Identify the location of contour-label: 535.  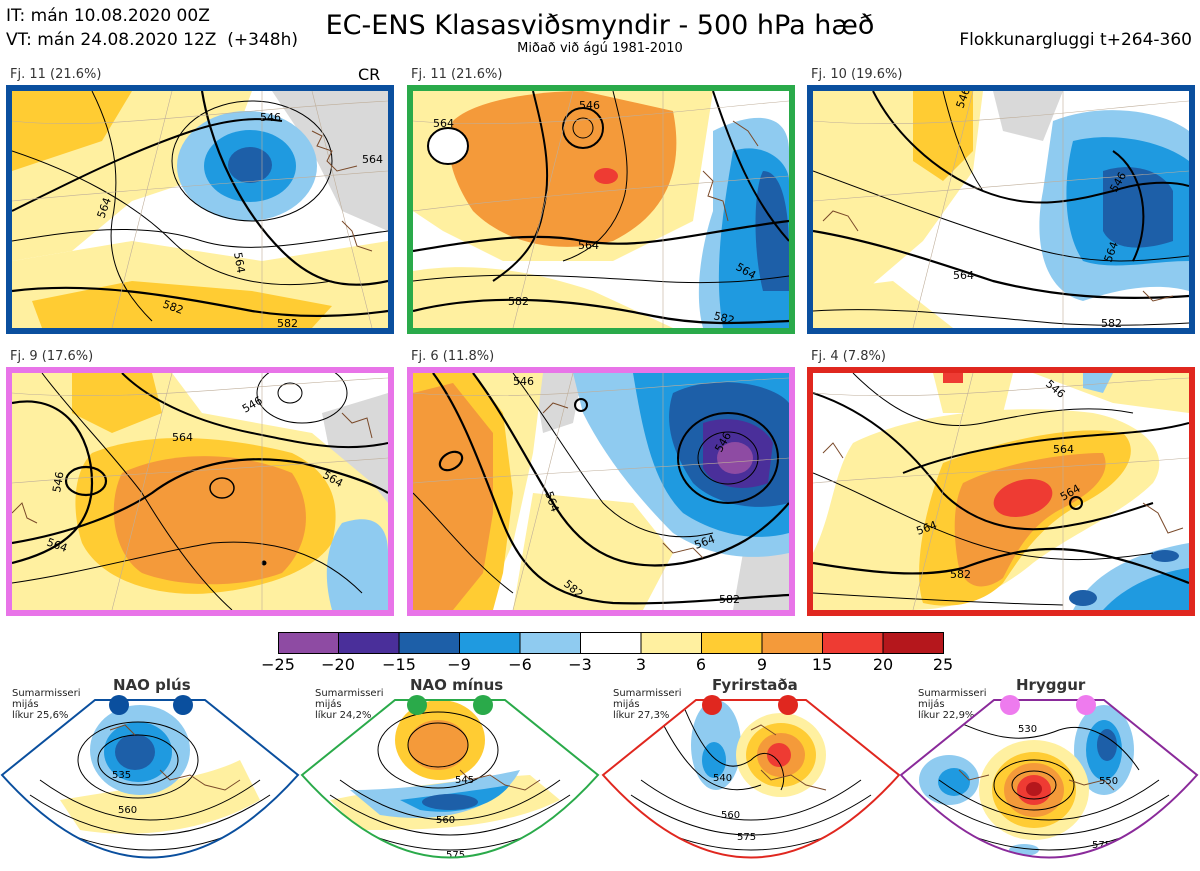
(121, 775).